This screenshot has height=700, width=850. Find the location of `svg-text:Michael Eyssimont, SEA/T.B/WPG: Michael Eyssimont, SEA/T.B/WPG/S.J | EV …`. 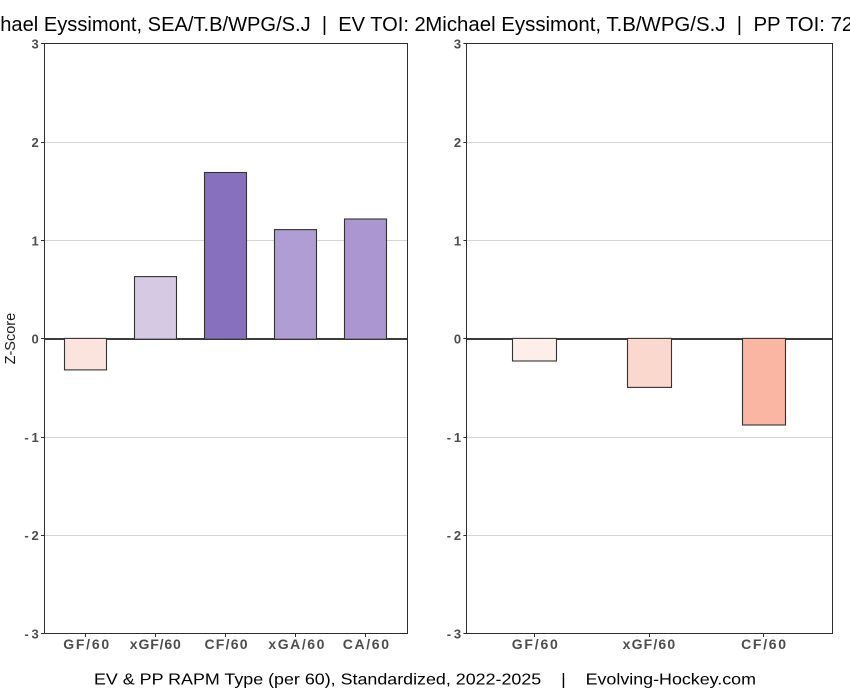

svg-text:Michael Eyssimont, SEA/T.B/WPG: Michael Eyssimont, SEA/T.B/WPG/S.J | EV … is located at coordinates (243, 25).